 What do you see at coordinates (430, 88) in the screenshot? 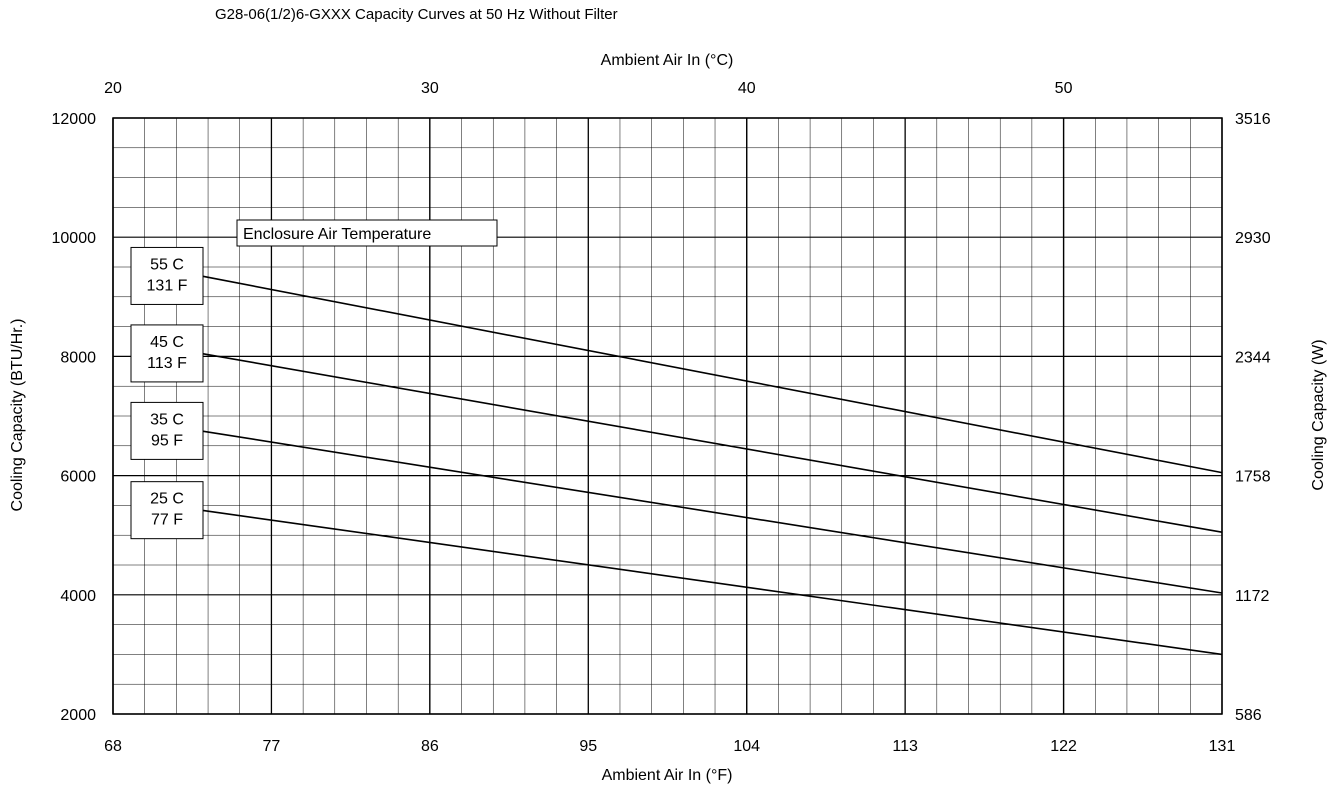
I see `x2-tick-label: 30` at bounding box center [430, 88].